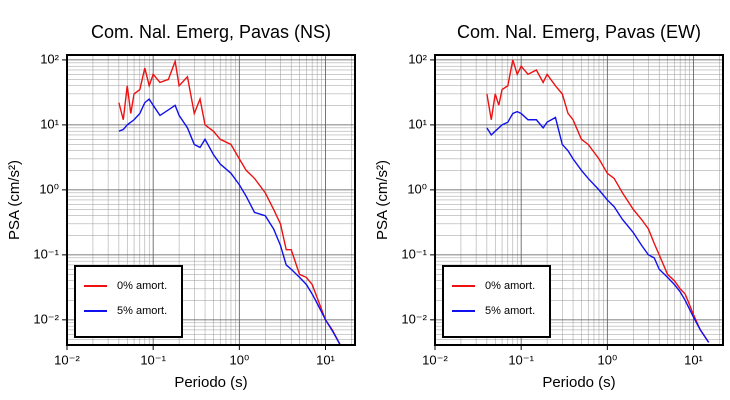 This screenshot has height=400, width=730. I want to click on chart-title: Com. Nal. Emerg, Pavas (EW), so click(579, 32).